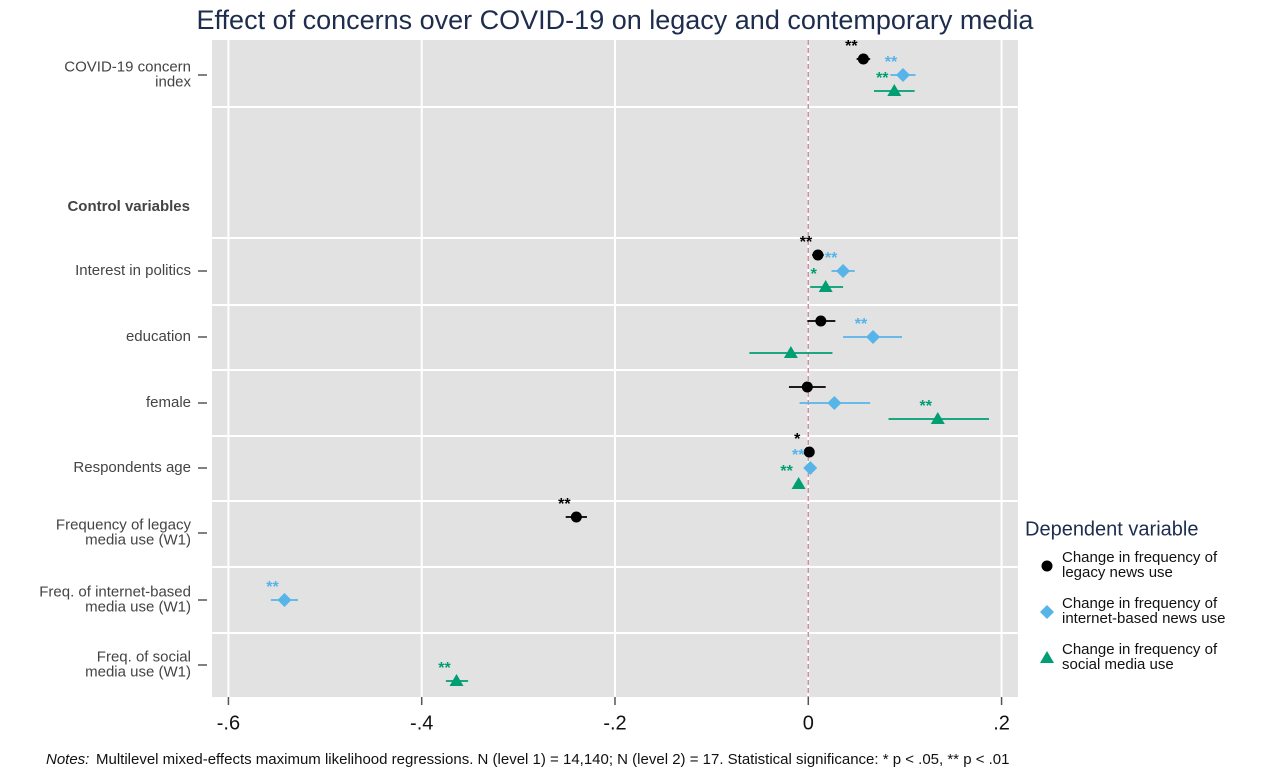 Image resolution: width=1267 pixels, height=773 pixels. What do you see at coordinates (421, 723) in the screenshot?
I see `x-tick-label: -.4` at bounding box center [421, 723].